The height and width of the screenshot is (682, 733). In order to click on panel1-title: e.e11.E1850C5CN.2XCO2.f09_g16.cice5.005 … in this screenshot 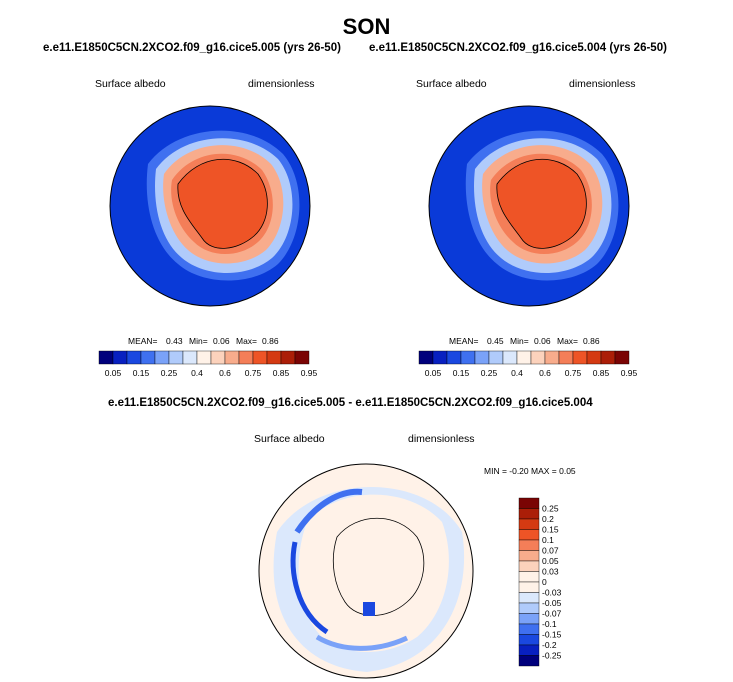, I will do `click(192, 48)`.